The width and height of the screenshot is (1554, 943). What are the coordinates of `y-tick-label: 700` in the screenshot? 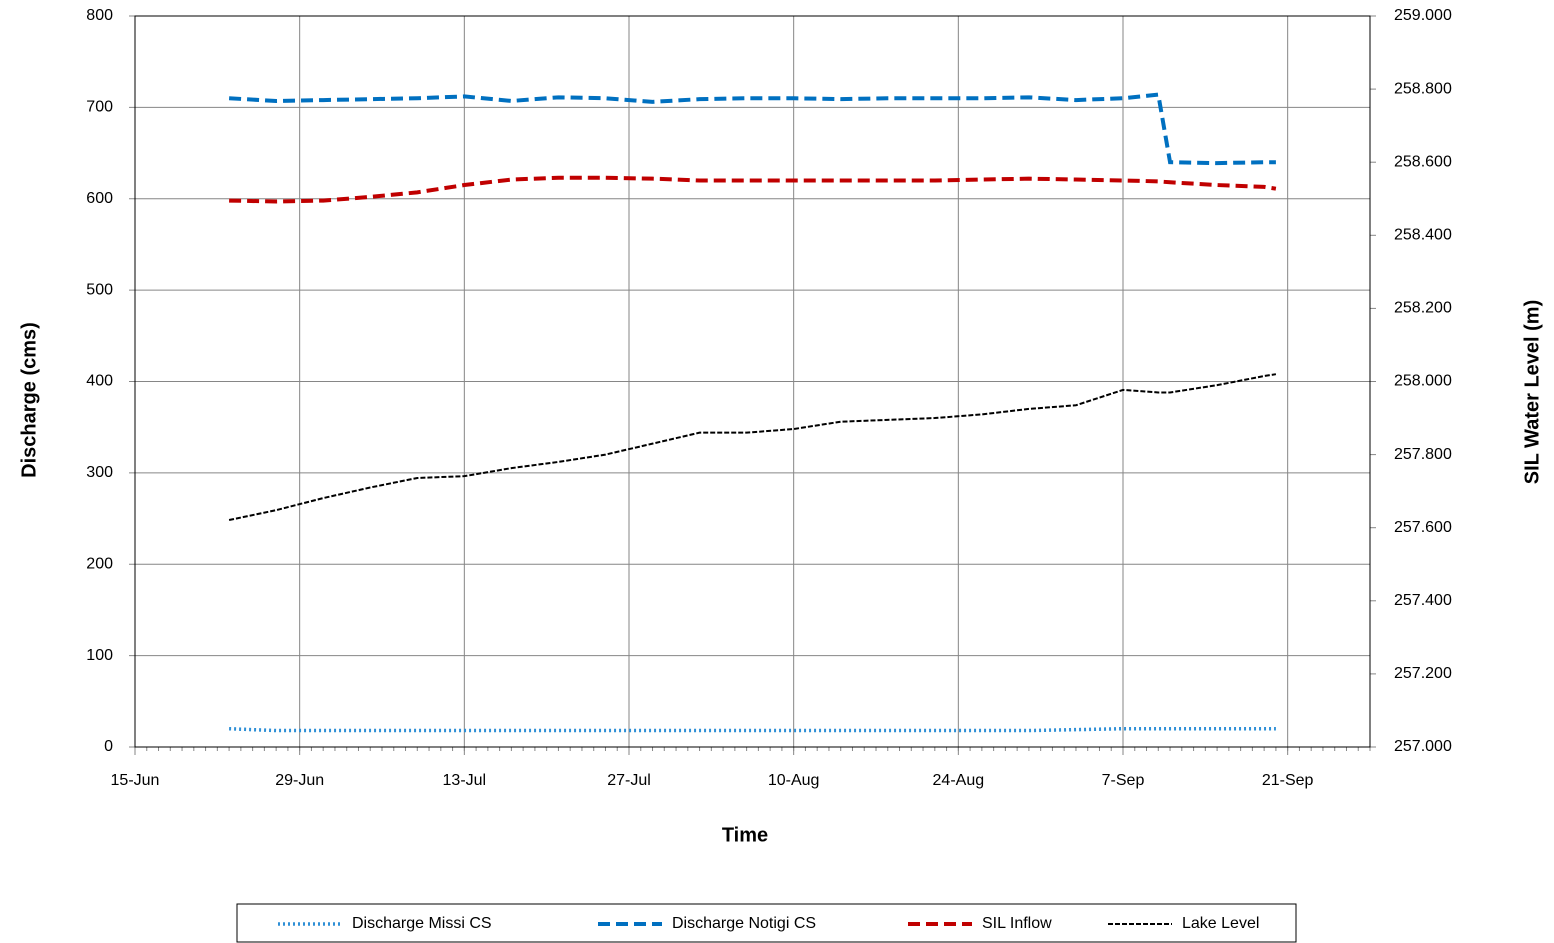 It's located at (99, 107).